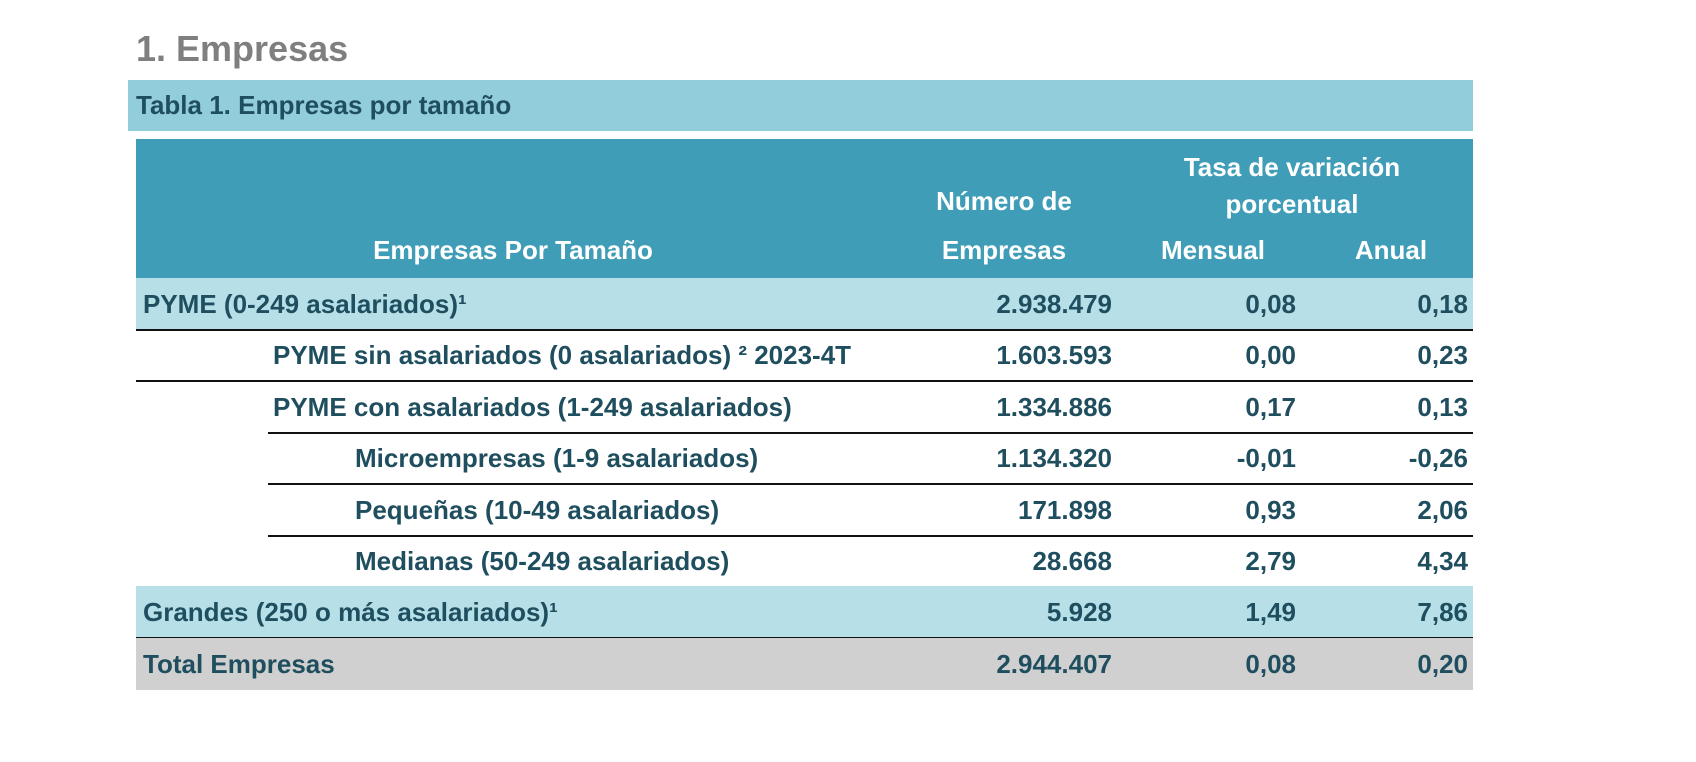  What do you see at coordinates (1065, 509) in the screenshot?
I see `row-value: 171.898` at bounding box center [1065, 509].